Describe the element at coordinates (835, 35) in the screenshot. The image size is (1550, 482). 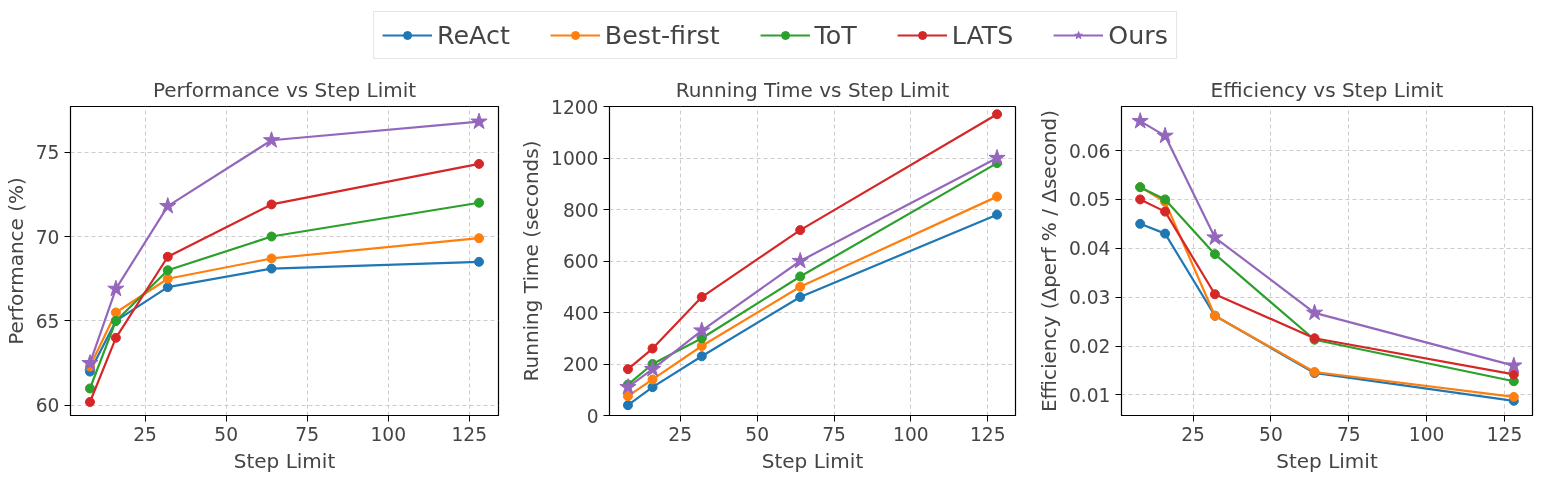
I see `legend-label: ToT` at that location.